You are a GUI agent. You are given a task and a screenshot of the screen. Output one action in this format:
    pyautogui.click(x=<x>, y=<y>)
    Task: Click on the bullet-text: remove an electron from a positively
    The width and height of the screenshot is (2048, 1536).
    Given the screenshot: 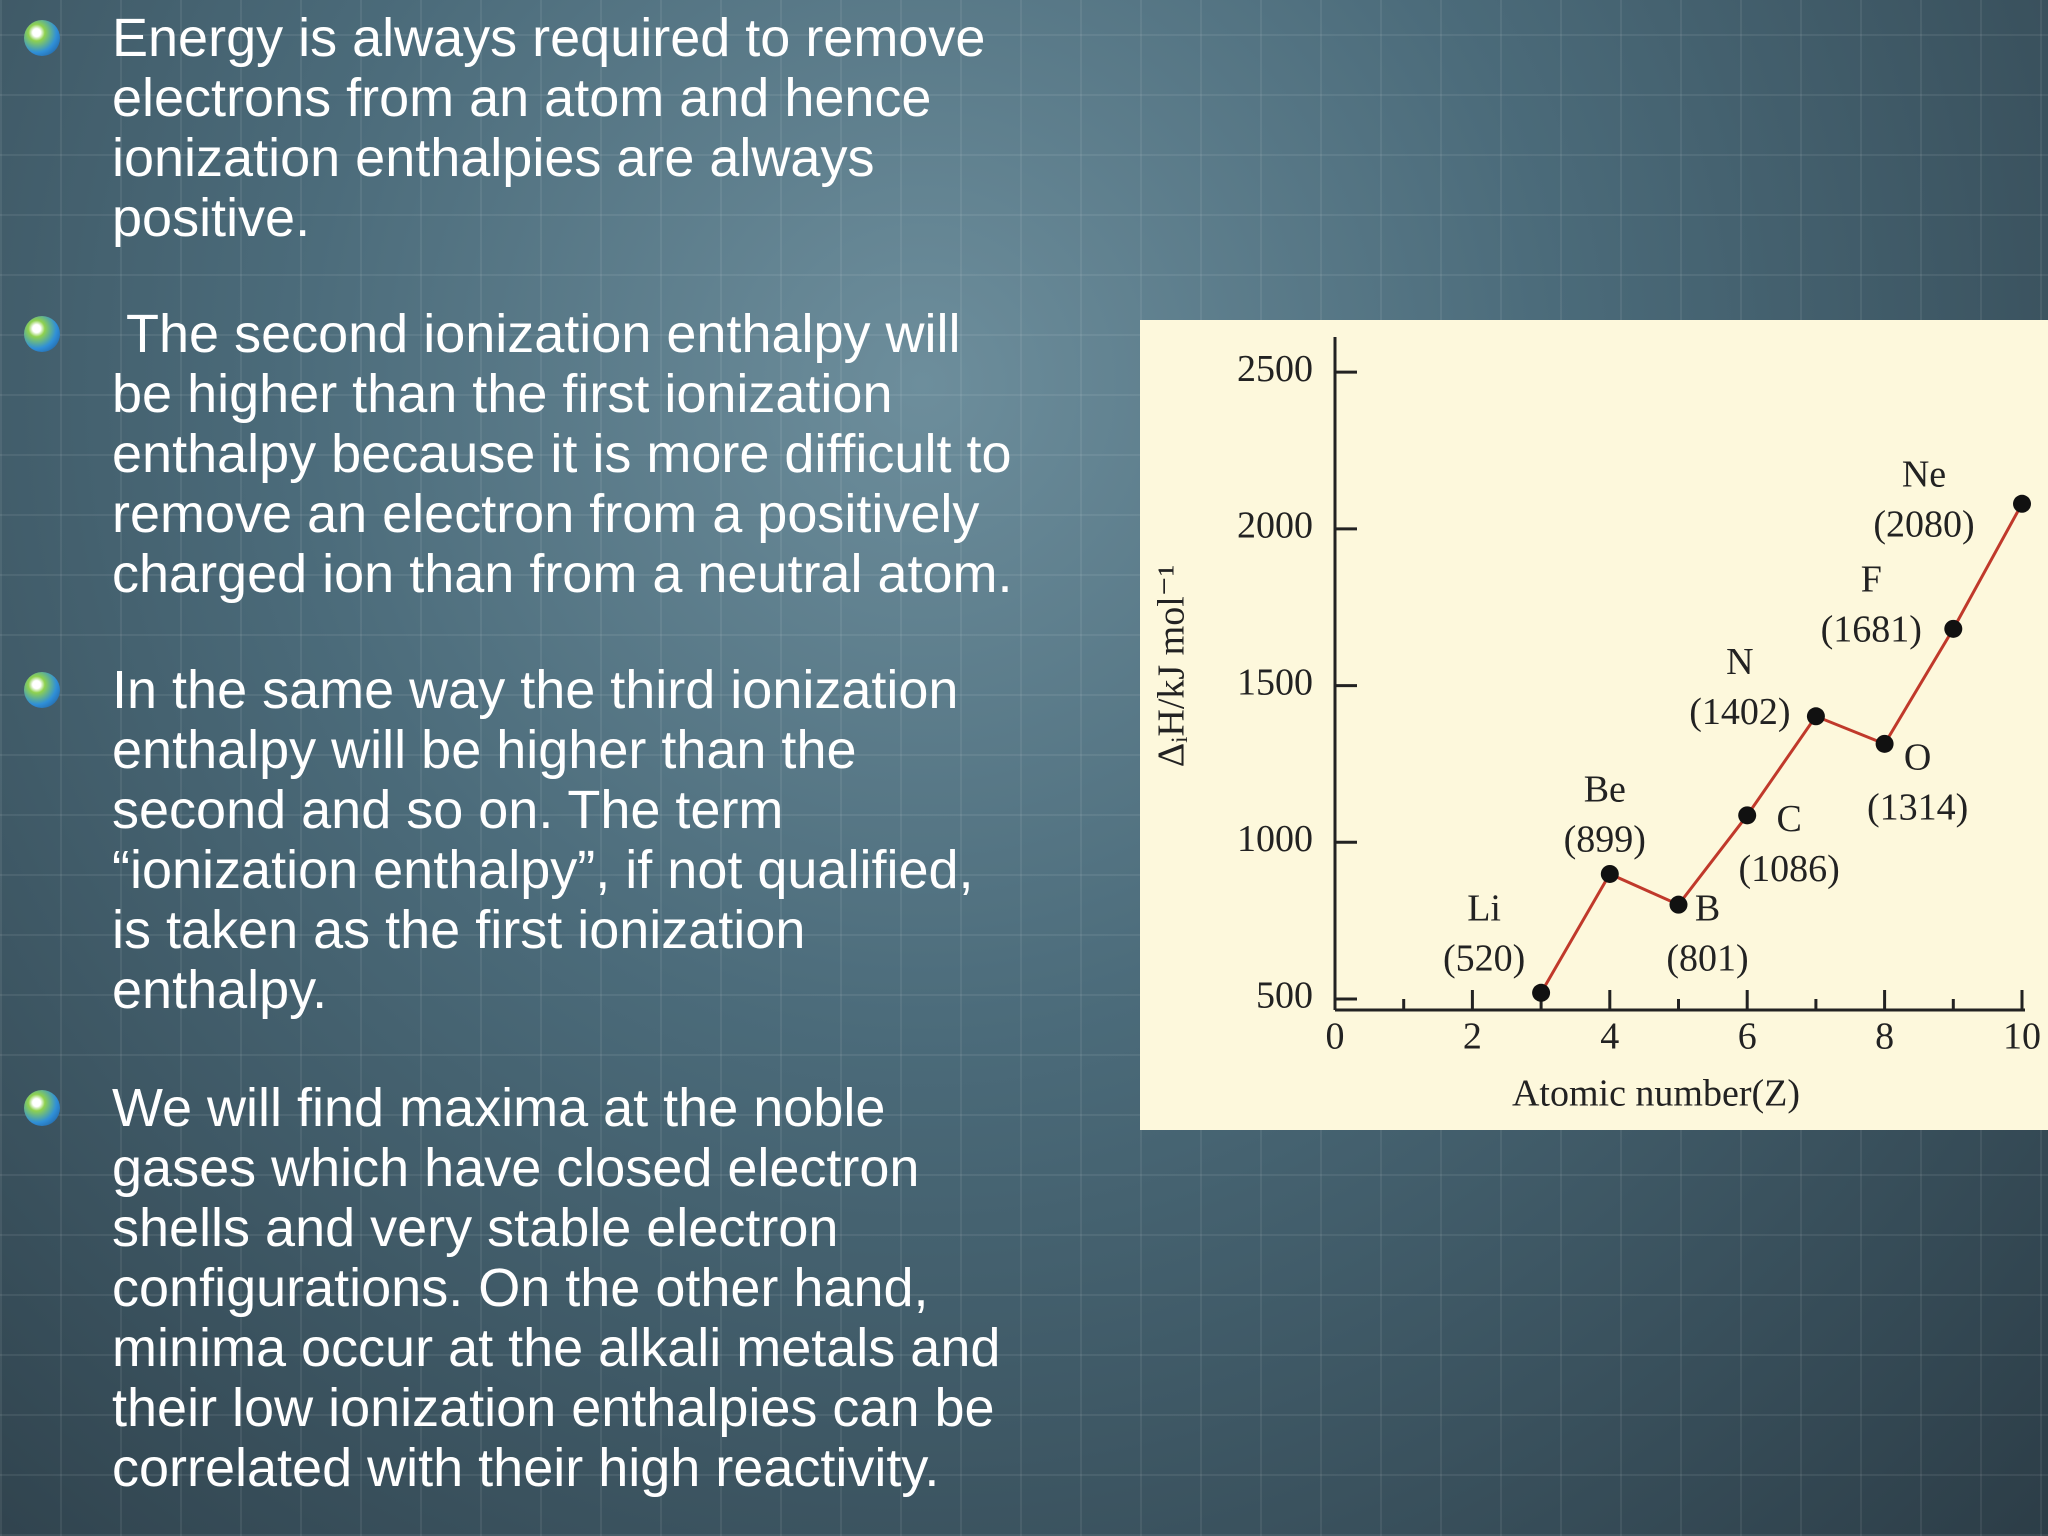 What is the action you would take?
    pyautogui.click(x=546, y=514)
    